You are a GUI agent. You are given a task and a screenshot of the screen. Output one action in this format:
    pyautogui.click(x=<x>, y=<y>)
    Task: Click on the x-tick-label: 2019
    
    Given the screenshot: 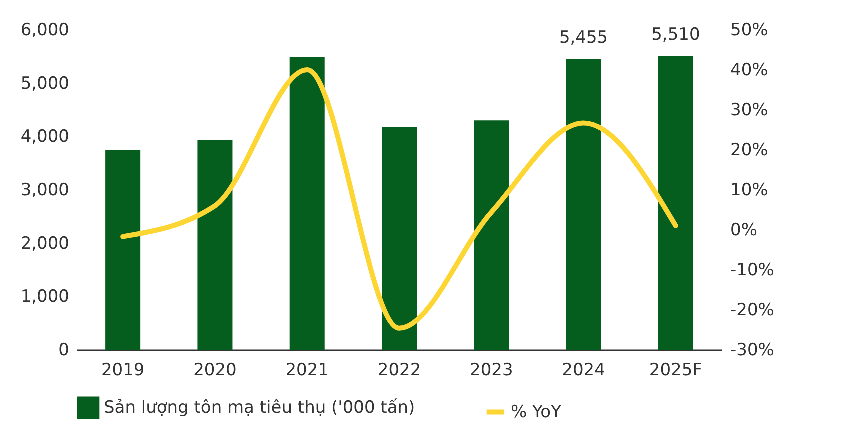 What is the action you would take?
    pyautogui.click(x=123, y=370)
    